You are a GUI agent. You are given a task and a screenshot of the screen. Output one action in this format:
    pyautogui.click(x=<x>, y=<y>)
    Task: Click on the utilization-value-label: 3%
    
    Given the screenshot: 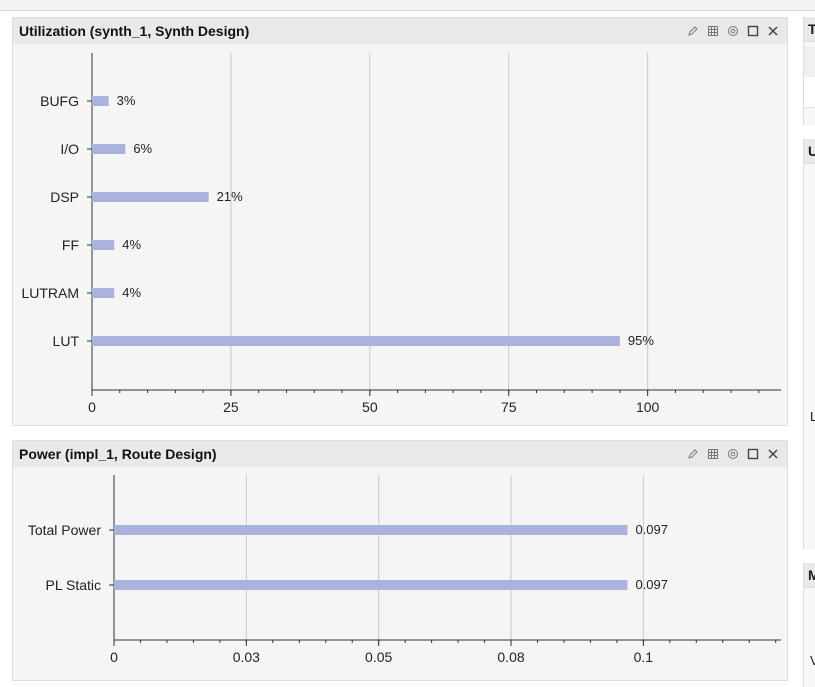 What is the action you would take?
    pyautogui.click(x=126, y=100)
    